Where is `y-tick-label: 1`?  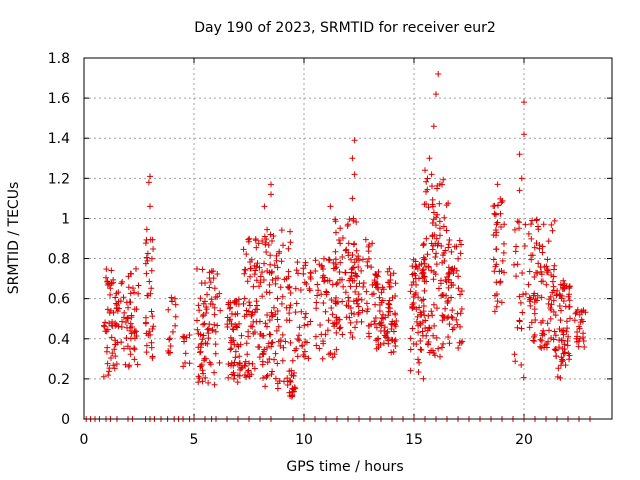
y-tick-label: 1 is located at coordinates (65, 219).